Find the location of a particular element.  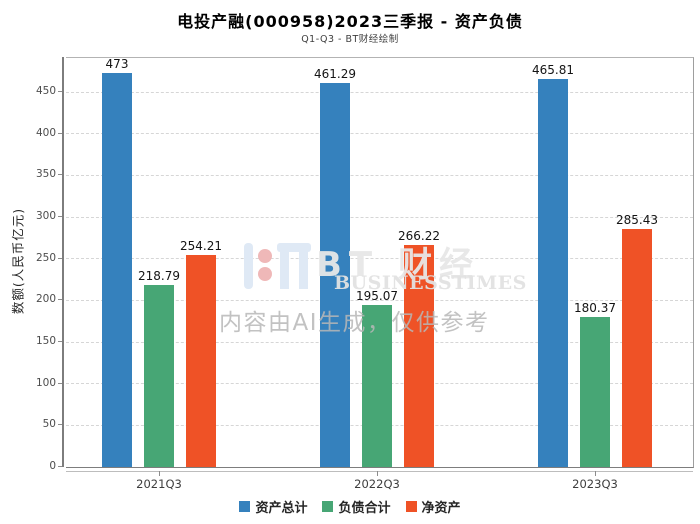

bar-value-label: 473 is located at coordinates (117, 64).